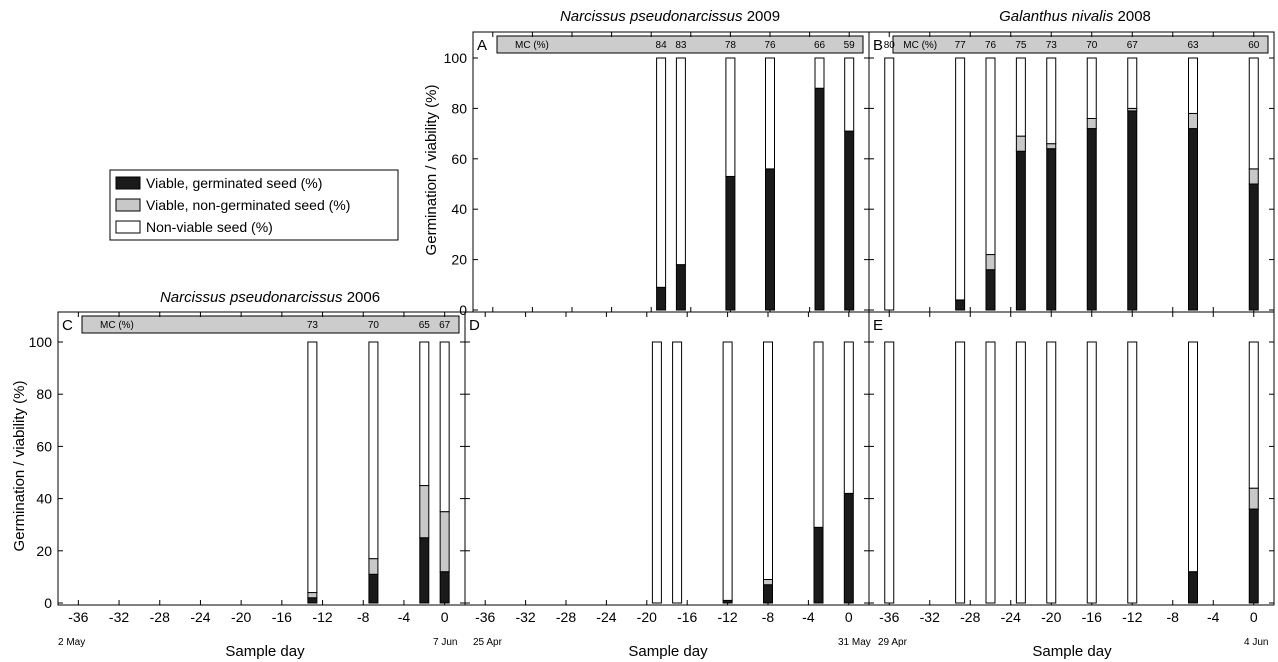  What do you see at coordinates (670, 16) in the screenshot?
I see `title-narcissus-2009: Narcissus pseudonarcissus 2009` at bounding box center [670, 16].